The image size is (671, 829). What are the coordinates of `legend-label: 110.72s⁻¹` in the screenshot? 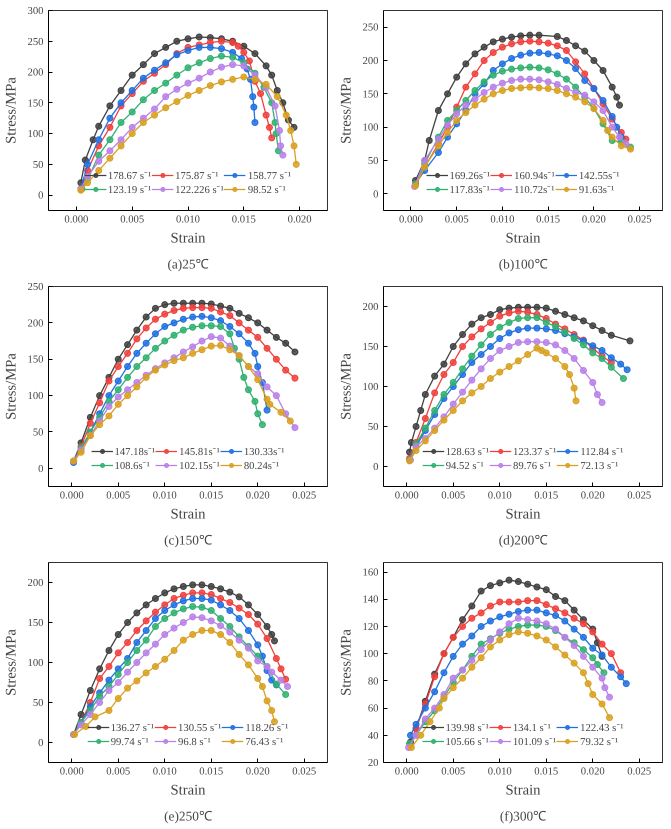 It's located at (534, 190).